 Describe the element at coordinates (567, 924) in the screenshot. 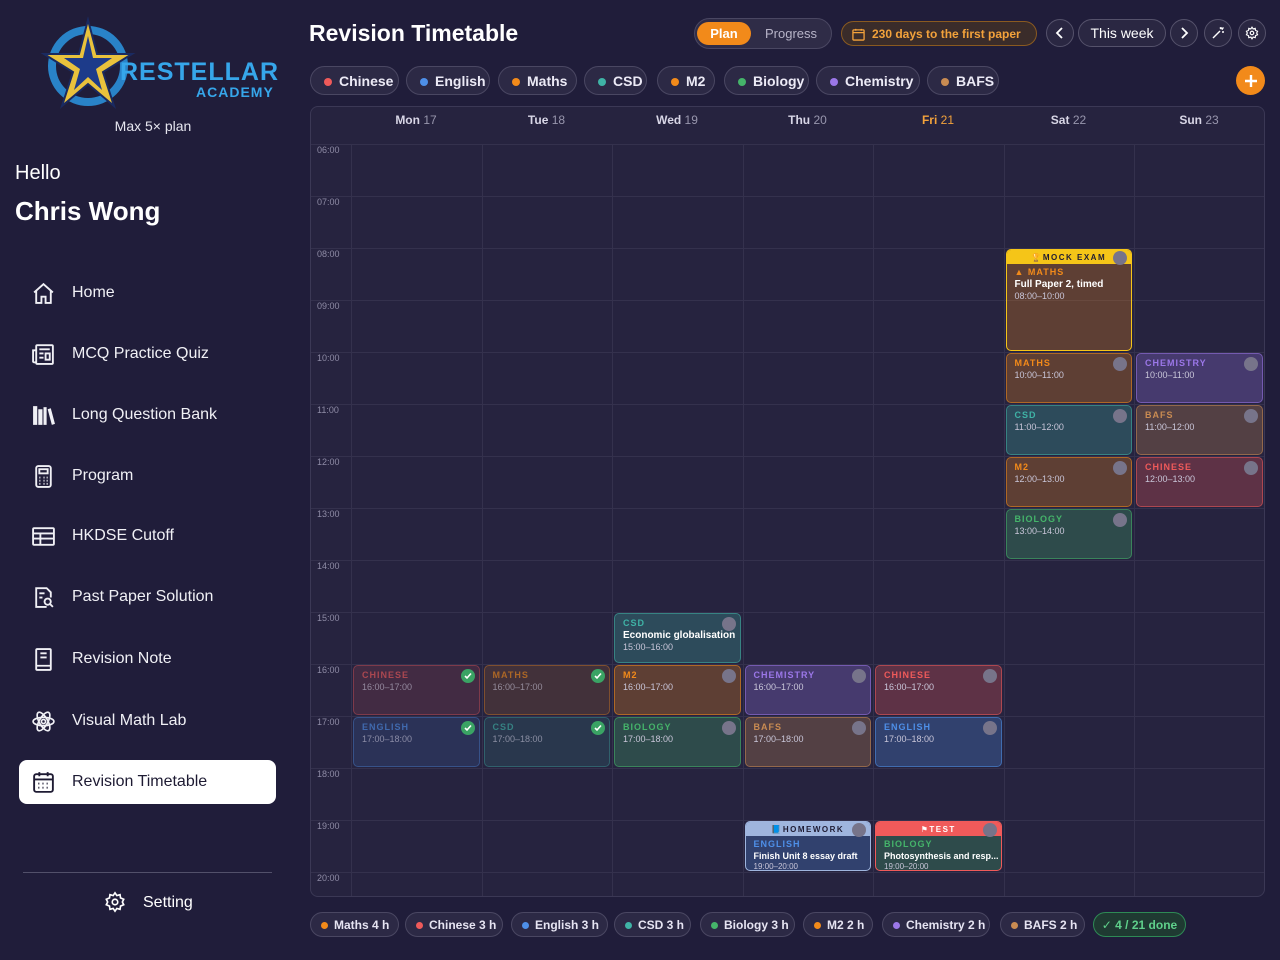

I see `subject-hours-label: English 3 h` at that location.